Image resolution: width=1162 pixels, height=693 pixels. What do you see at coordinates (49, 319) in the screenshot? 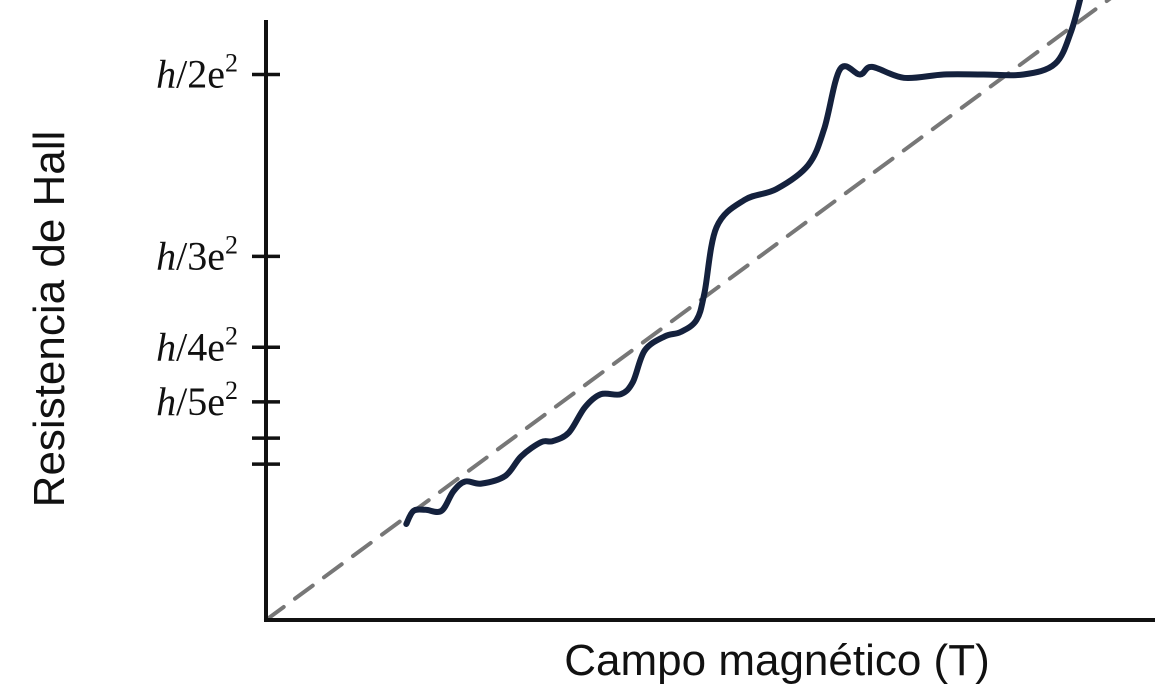
I see `y-axis-title: Resistencia de Hall` at bounding box center [49, 319].